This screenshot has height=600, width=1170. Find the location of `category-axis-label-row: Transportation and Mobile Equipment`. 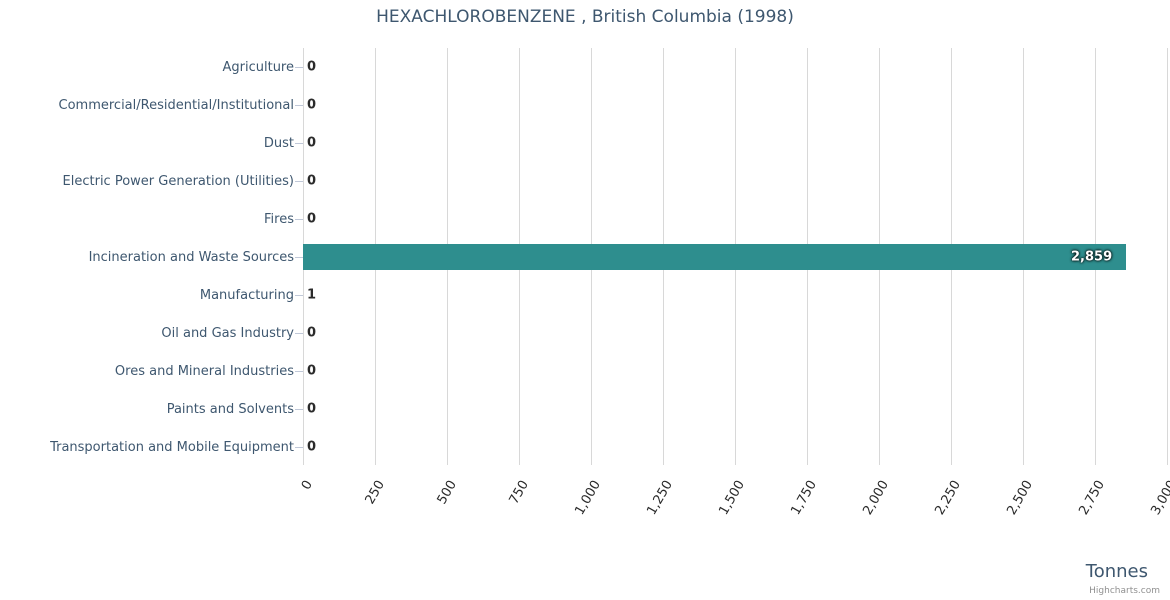

category-axis-label-row: Transportation and Mobile Equipment is located at coordinates (151, 447).